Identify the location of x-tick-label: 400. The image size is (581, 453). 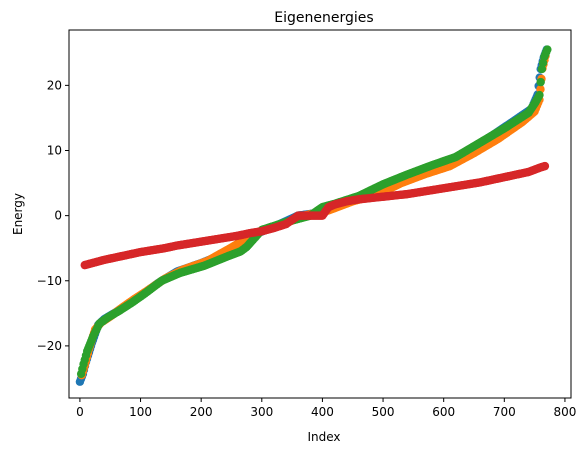
(322, 412).